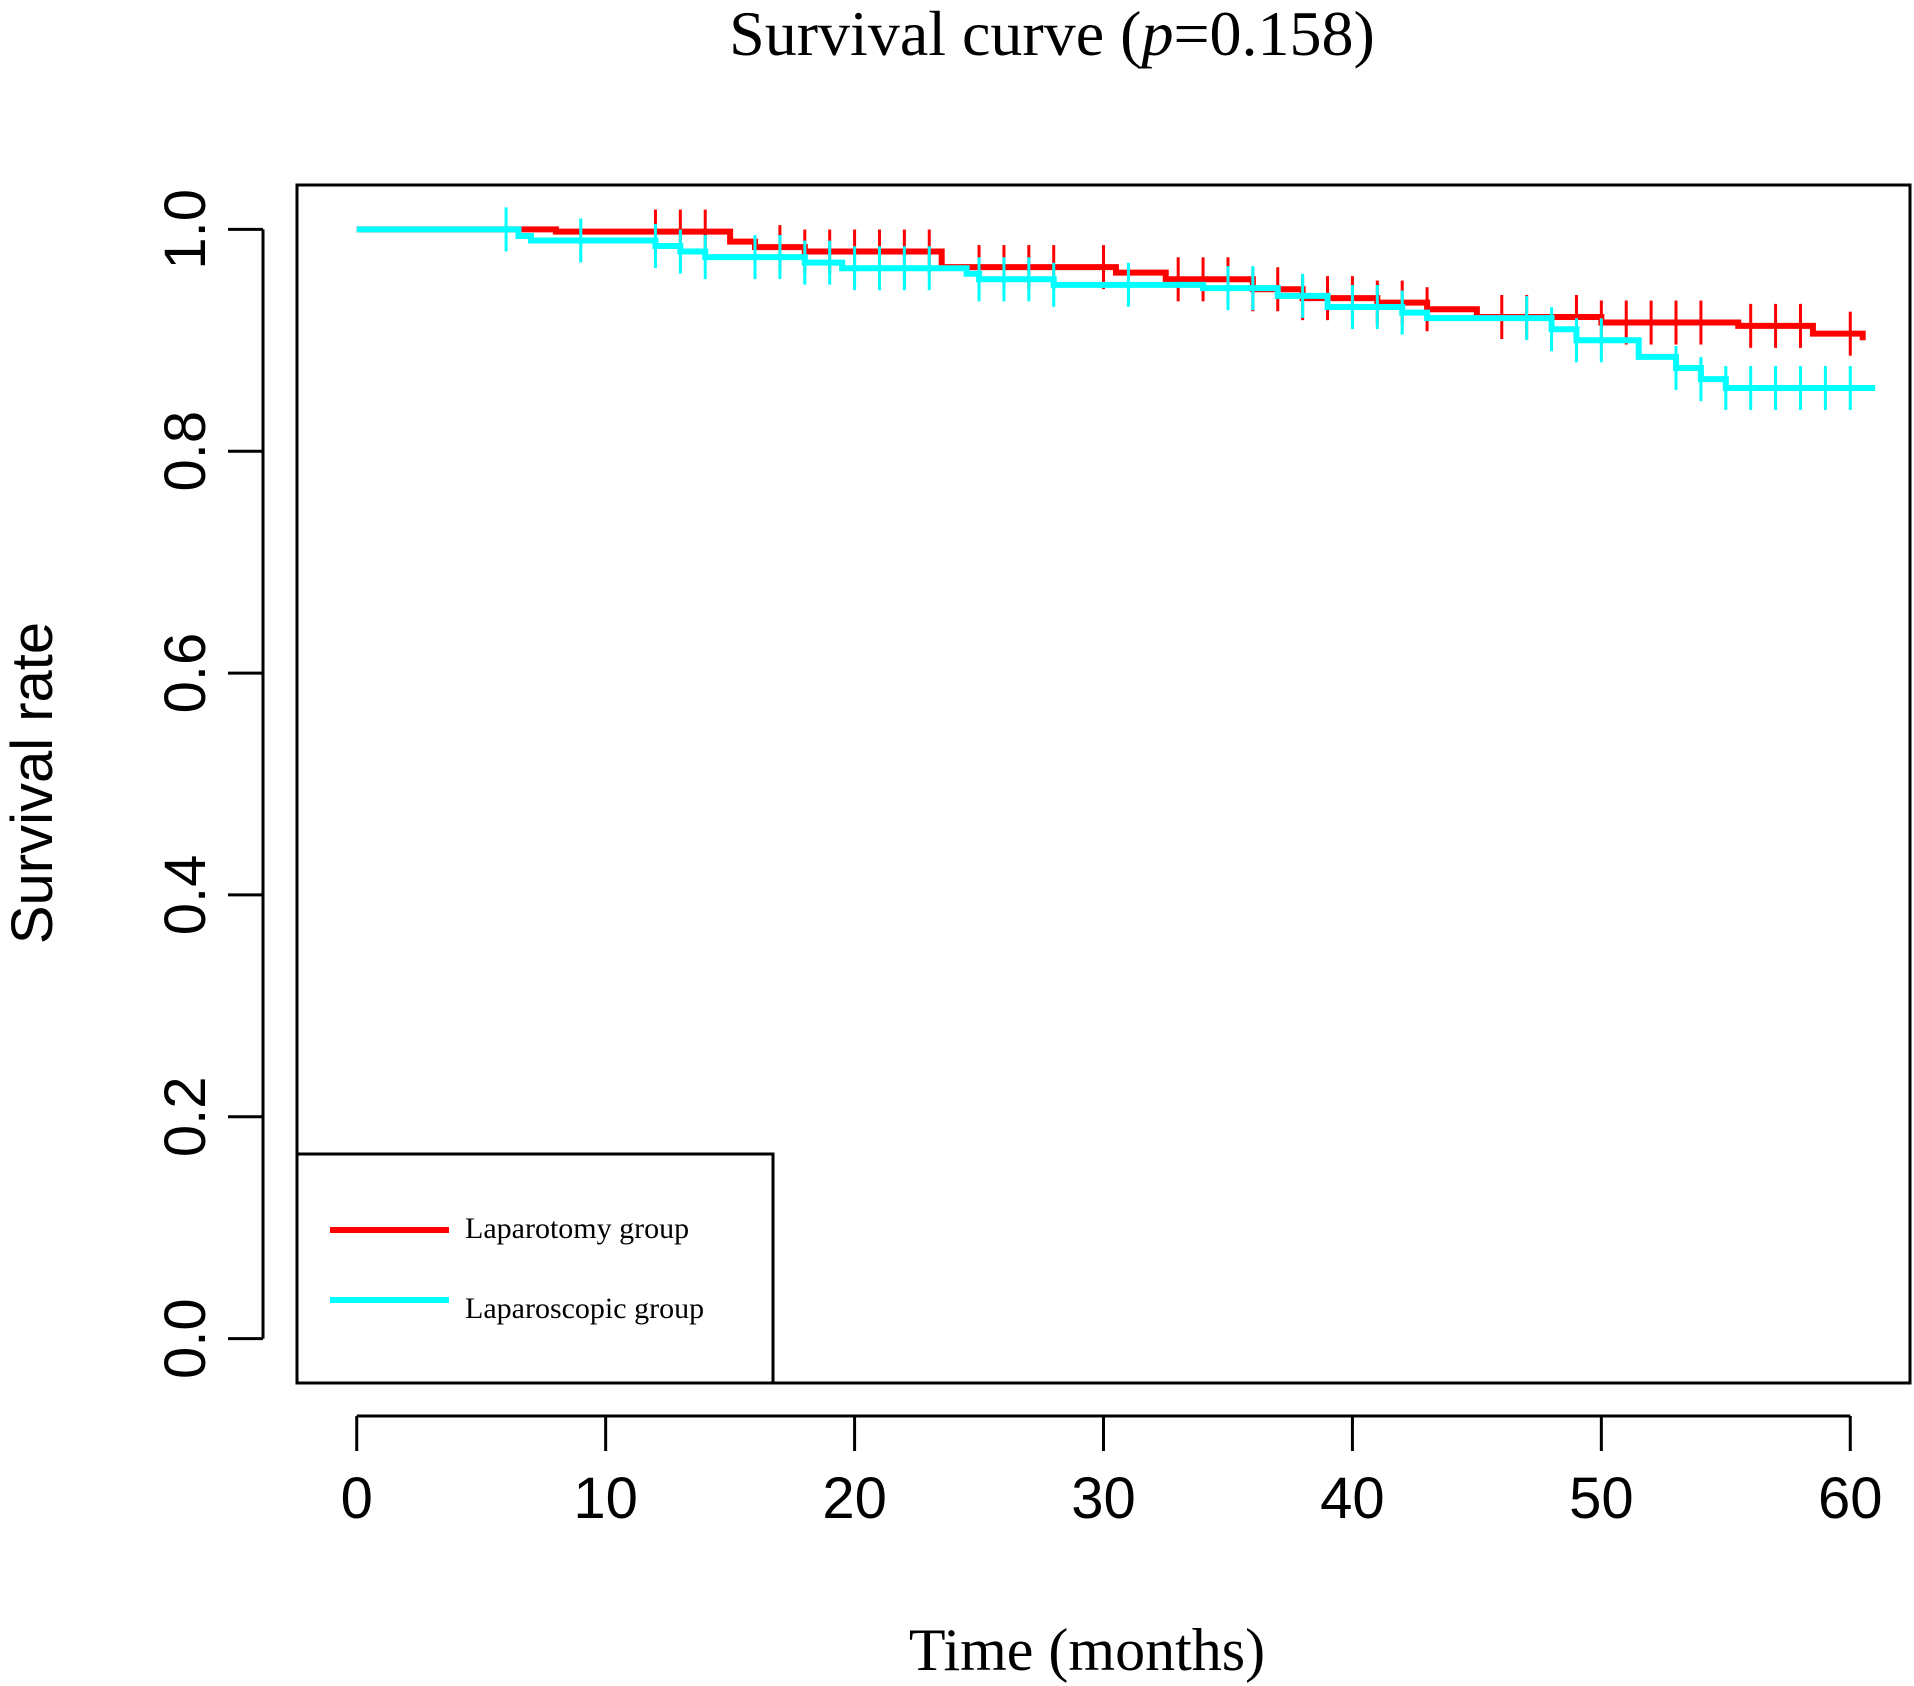 The width and height of the screenshot is (1914, 1686). Describe the element at coordinates (1103, 1498) in the screenshot. I see `x-tick-label: 30` at that location.